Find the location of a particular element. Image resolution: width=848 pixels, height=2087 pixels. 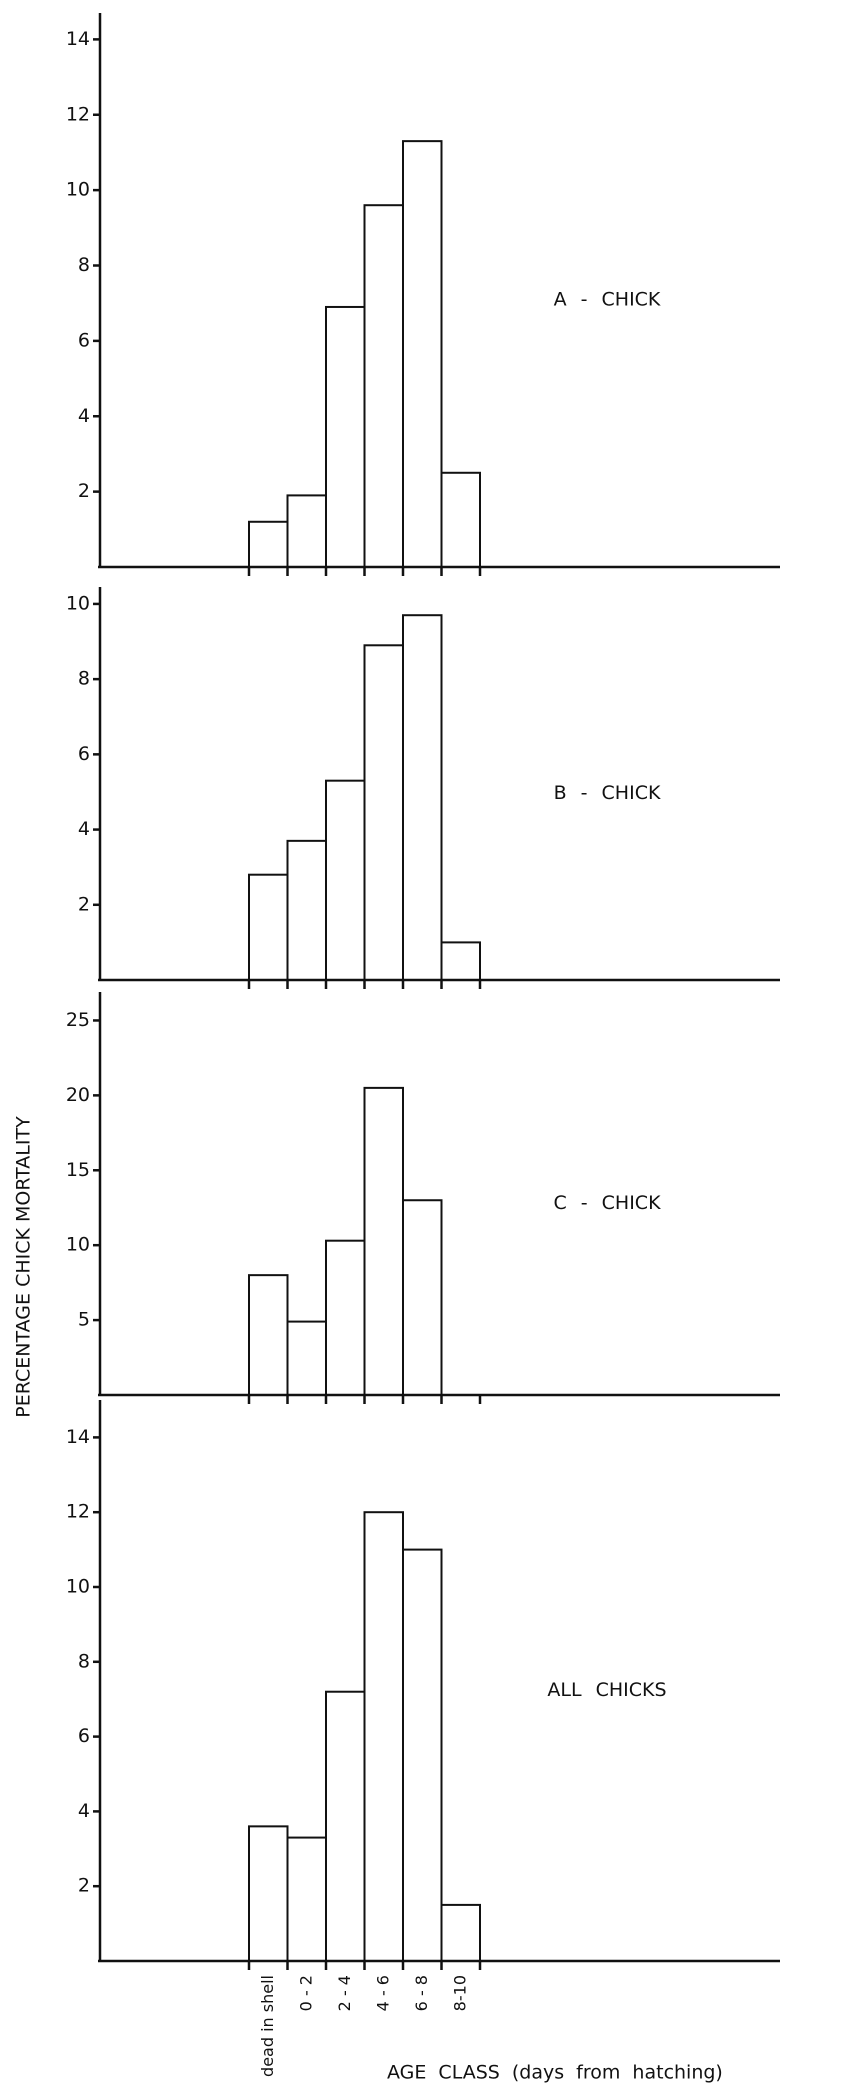

y-axis-label: PERCENTAGE CHICK MORTALITY is located at coordinates (24, 1267).